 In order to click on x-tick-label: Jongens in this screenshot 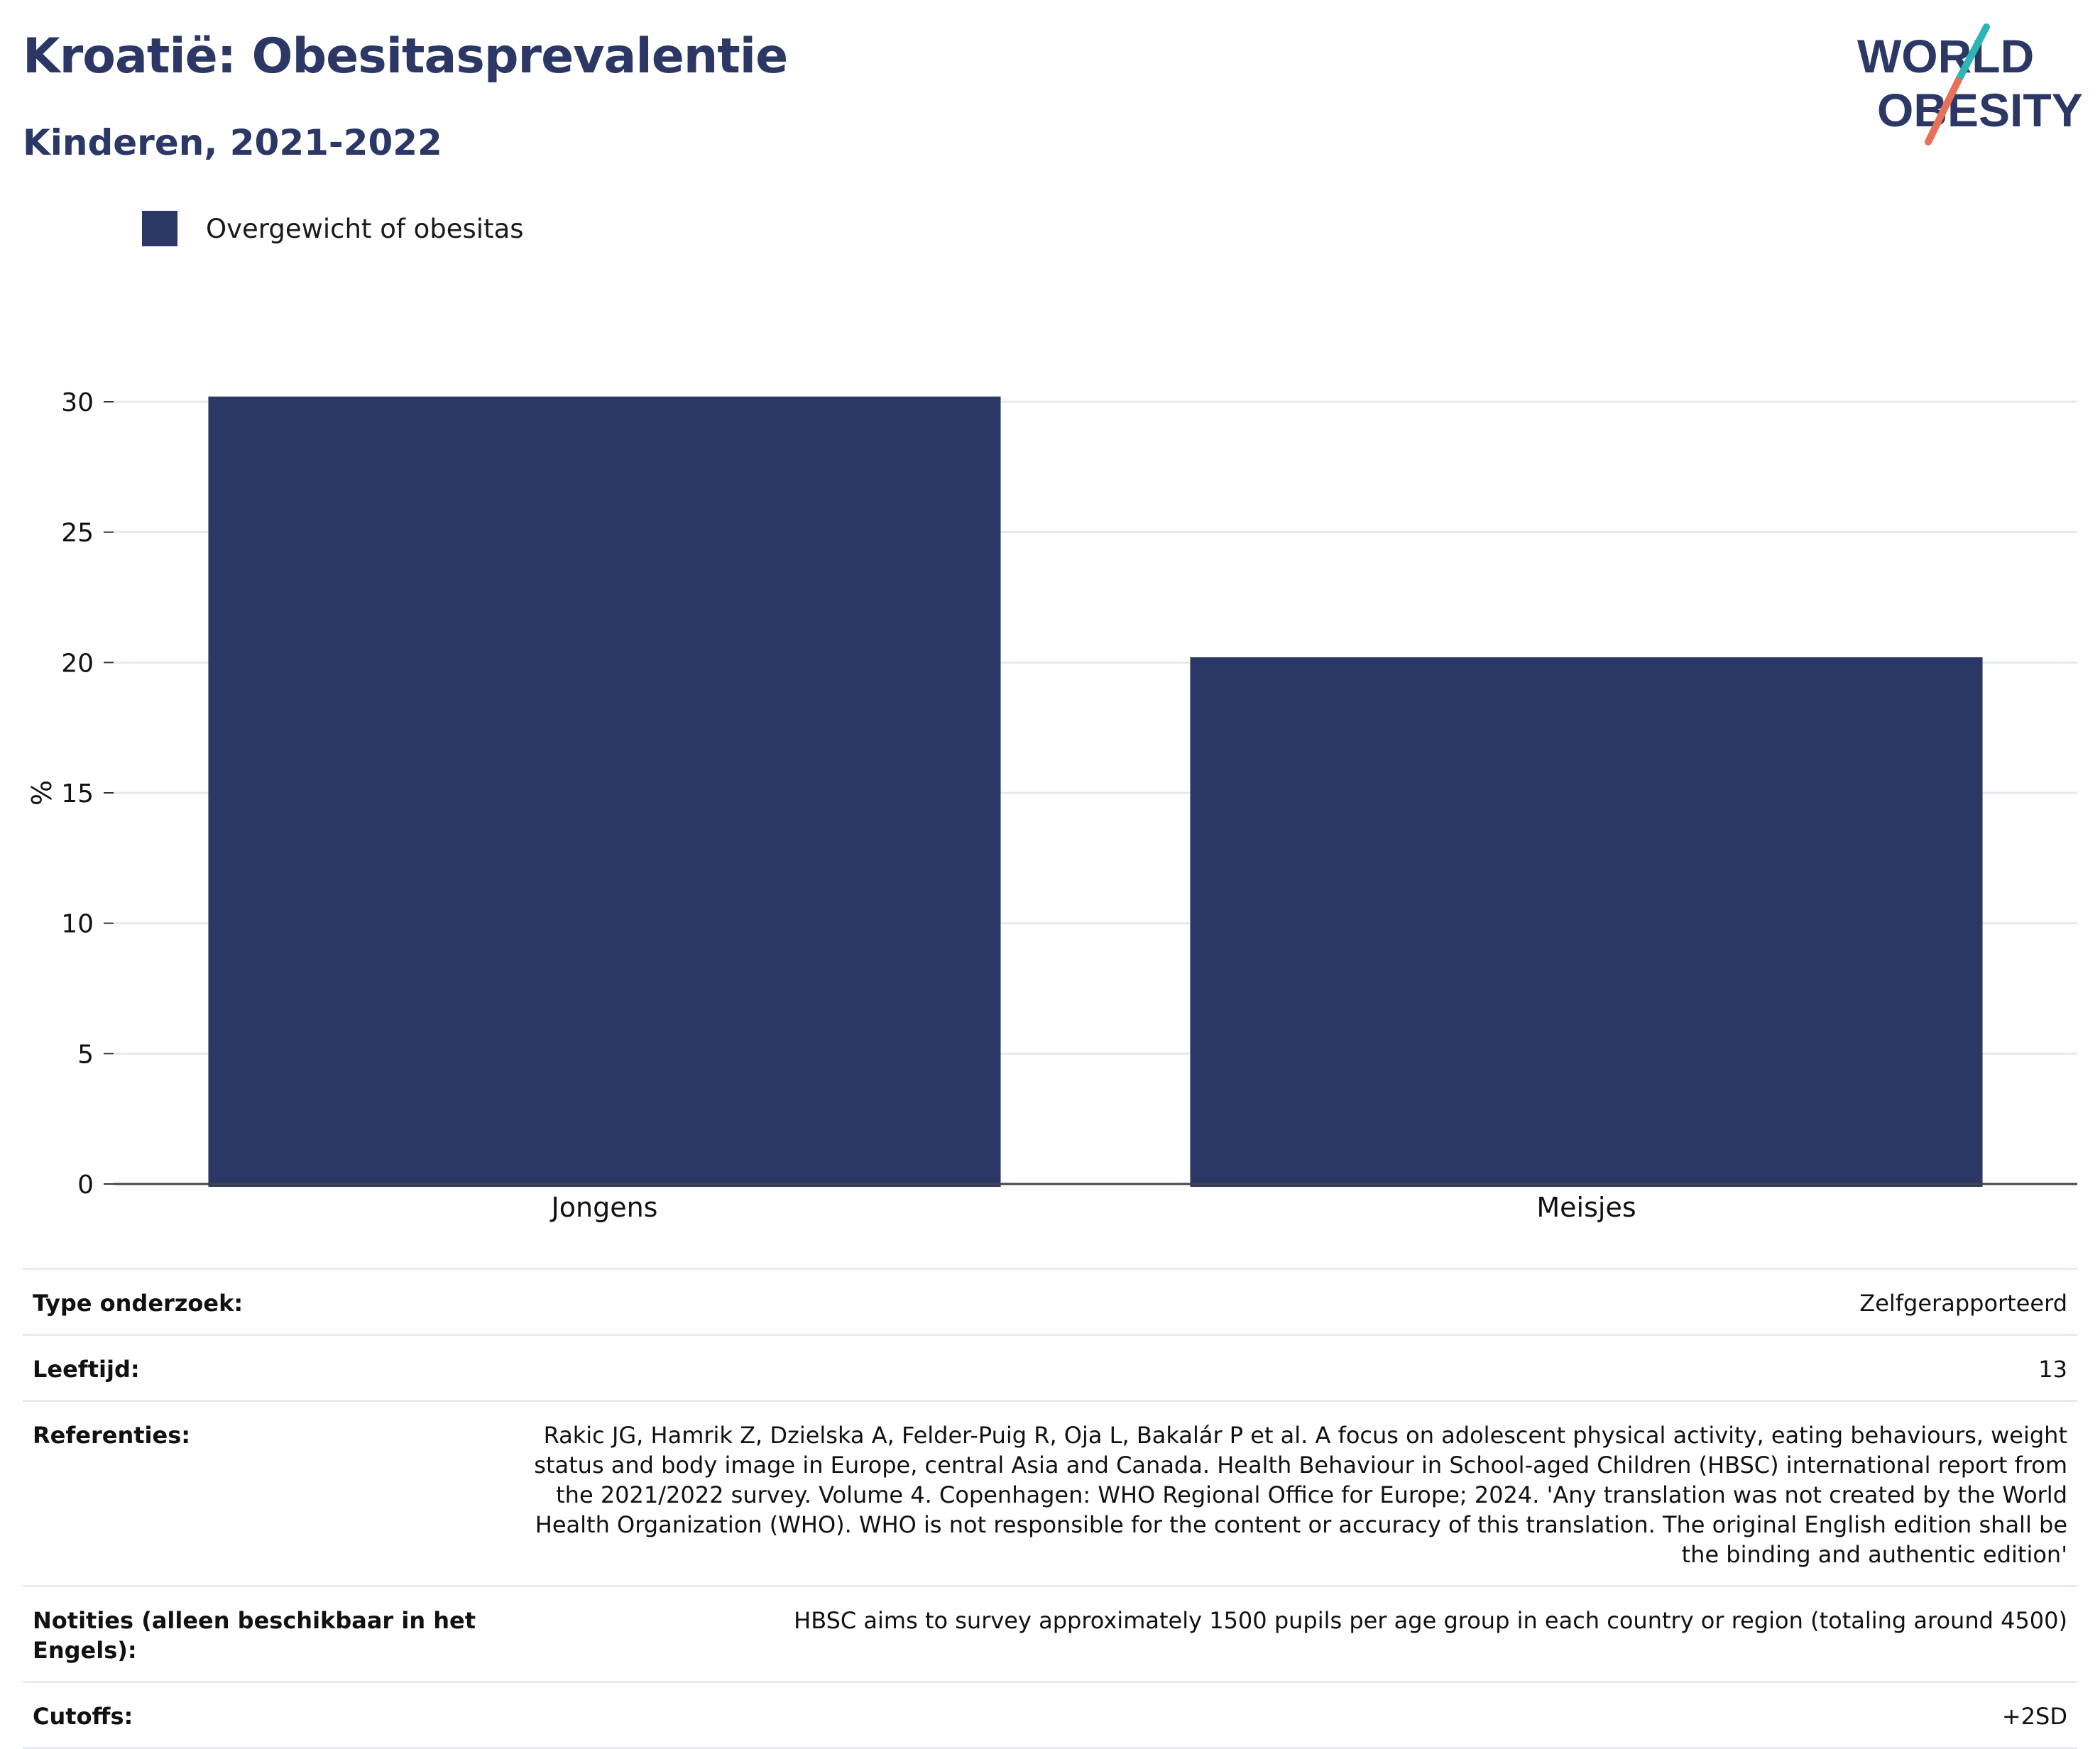, I will do `click(604, 1207)`.